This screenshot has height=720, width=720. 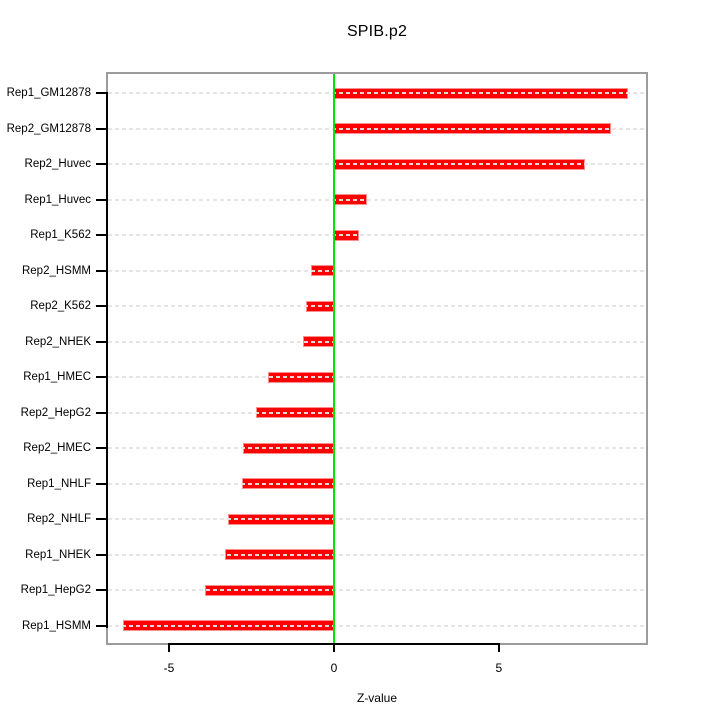 I want to click on category-label: Rep1_HepG2, so click(x=55, y=590).